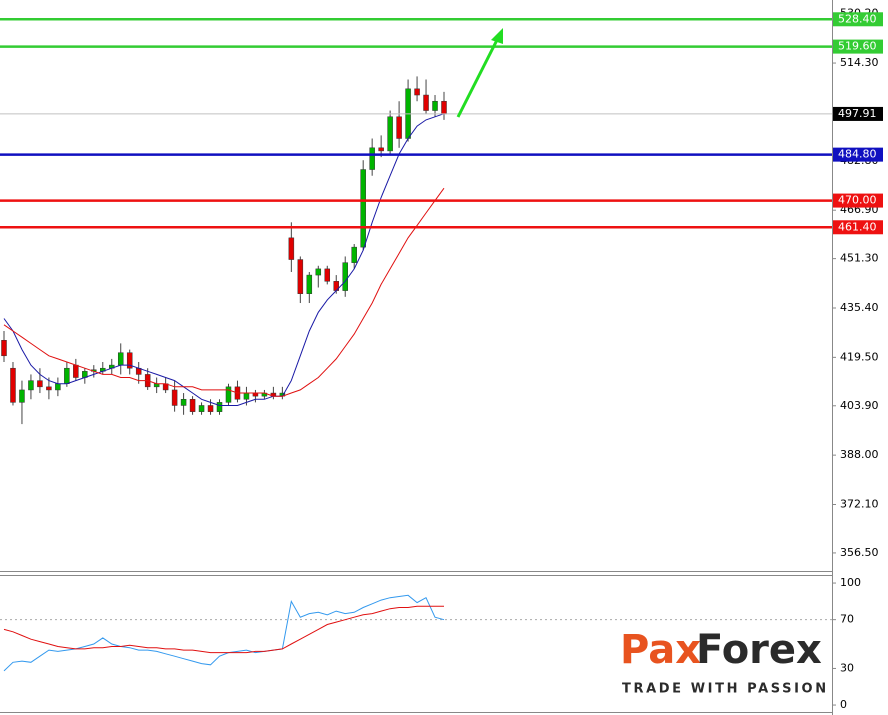  Describe the element at coordinates (859, 356) in the screenshot. I see `y-tick-label: 419.50` at that location.